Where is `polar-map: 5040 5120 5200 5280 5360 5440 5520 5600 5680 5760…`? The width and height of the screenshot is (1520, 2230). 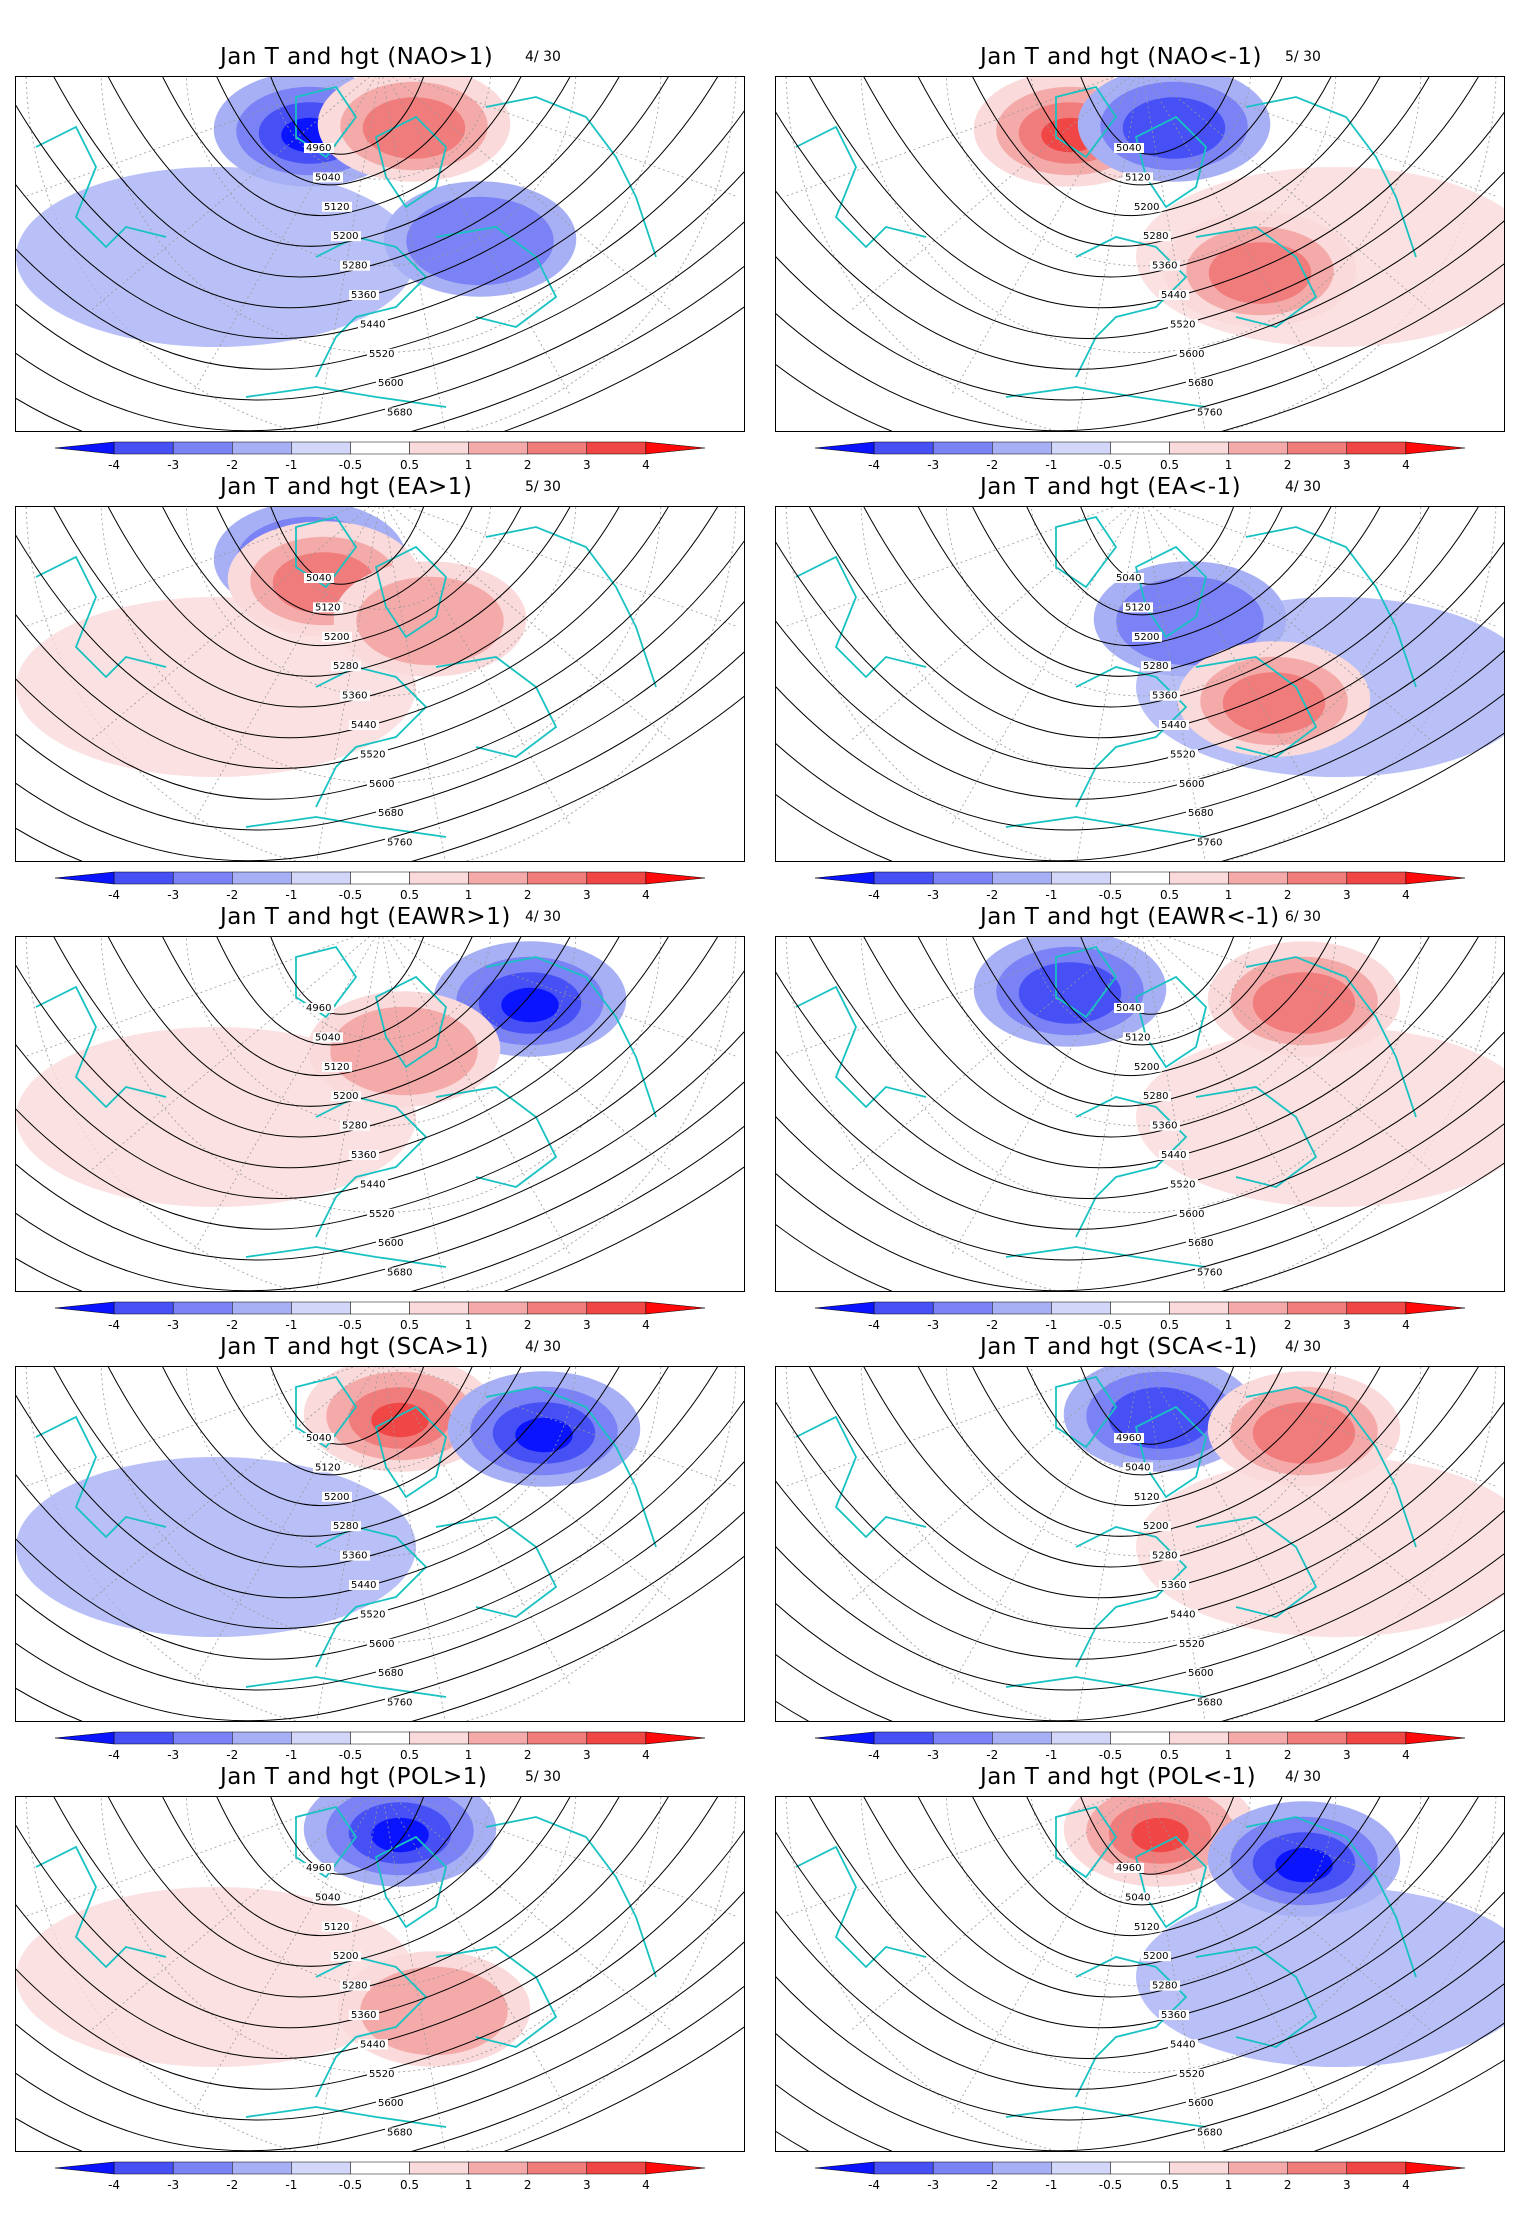
polar-map: 5040 5120 5200 5280 5360 5440 5520 5600 5680 5760… is located at coordinates (380, 1544).